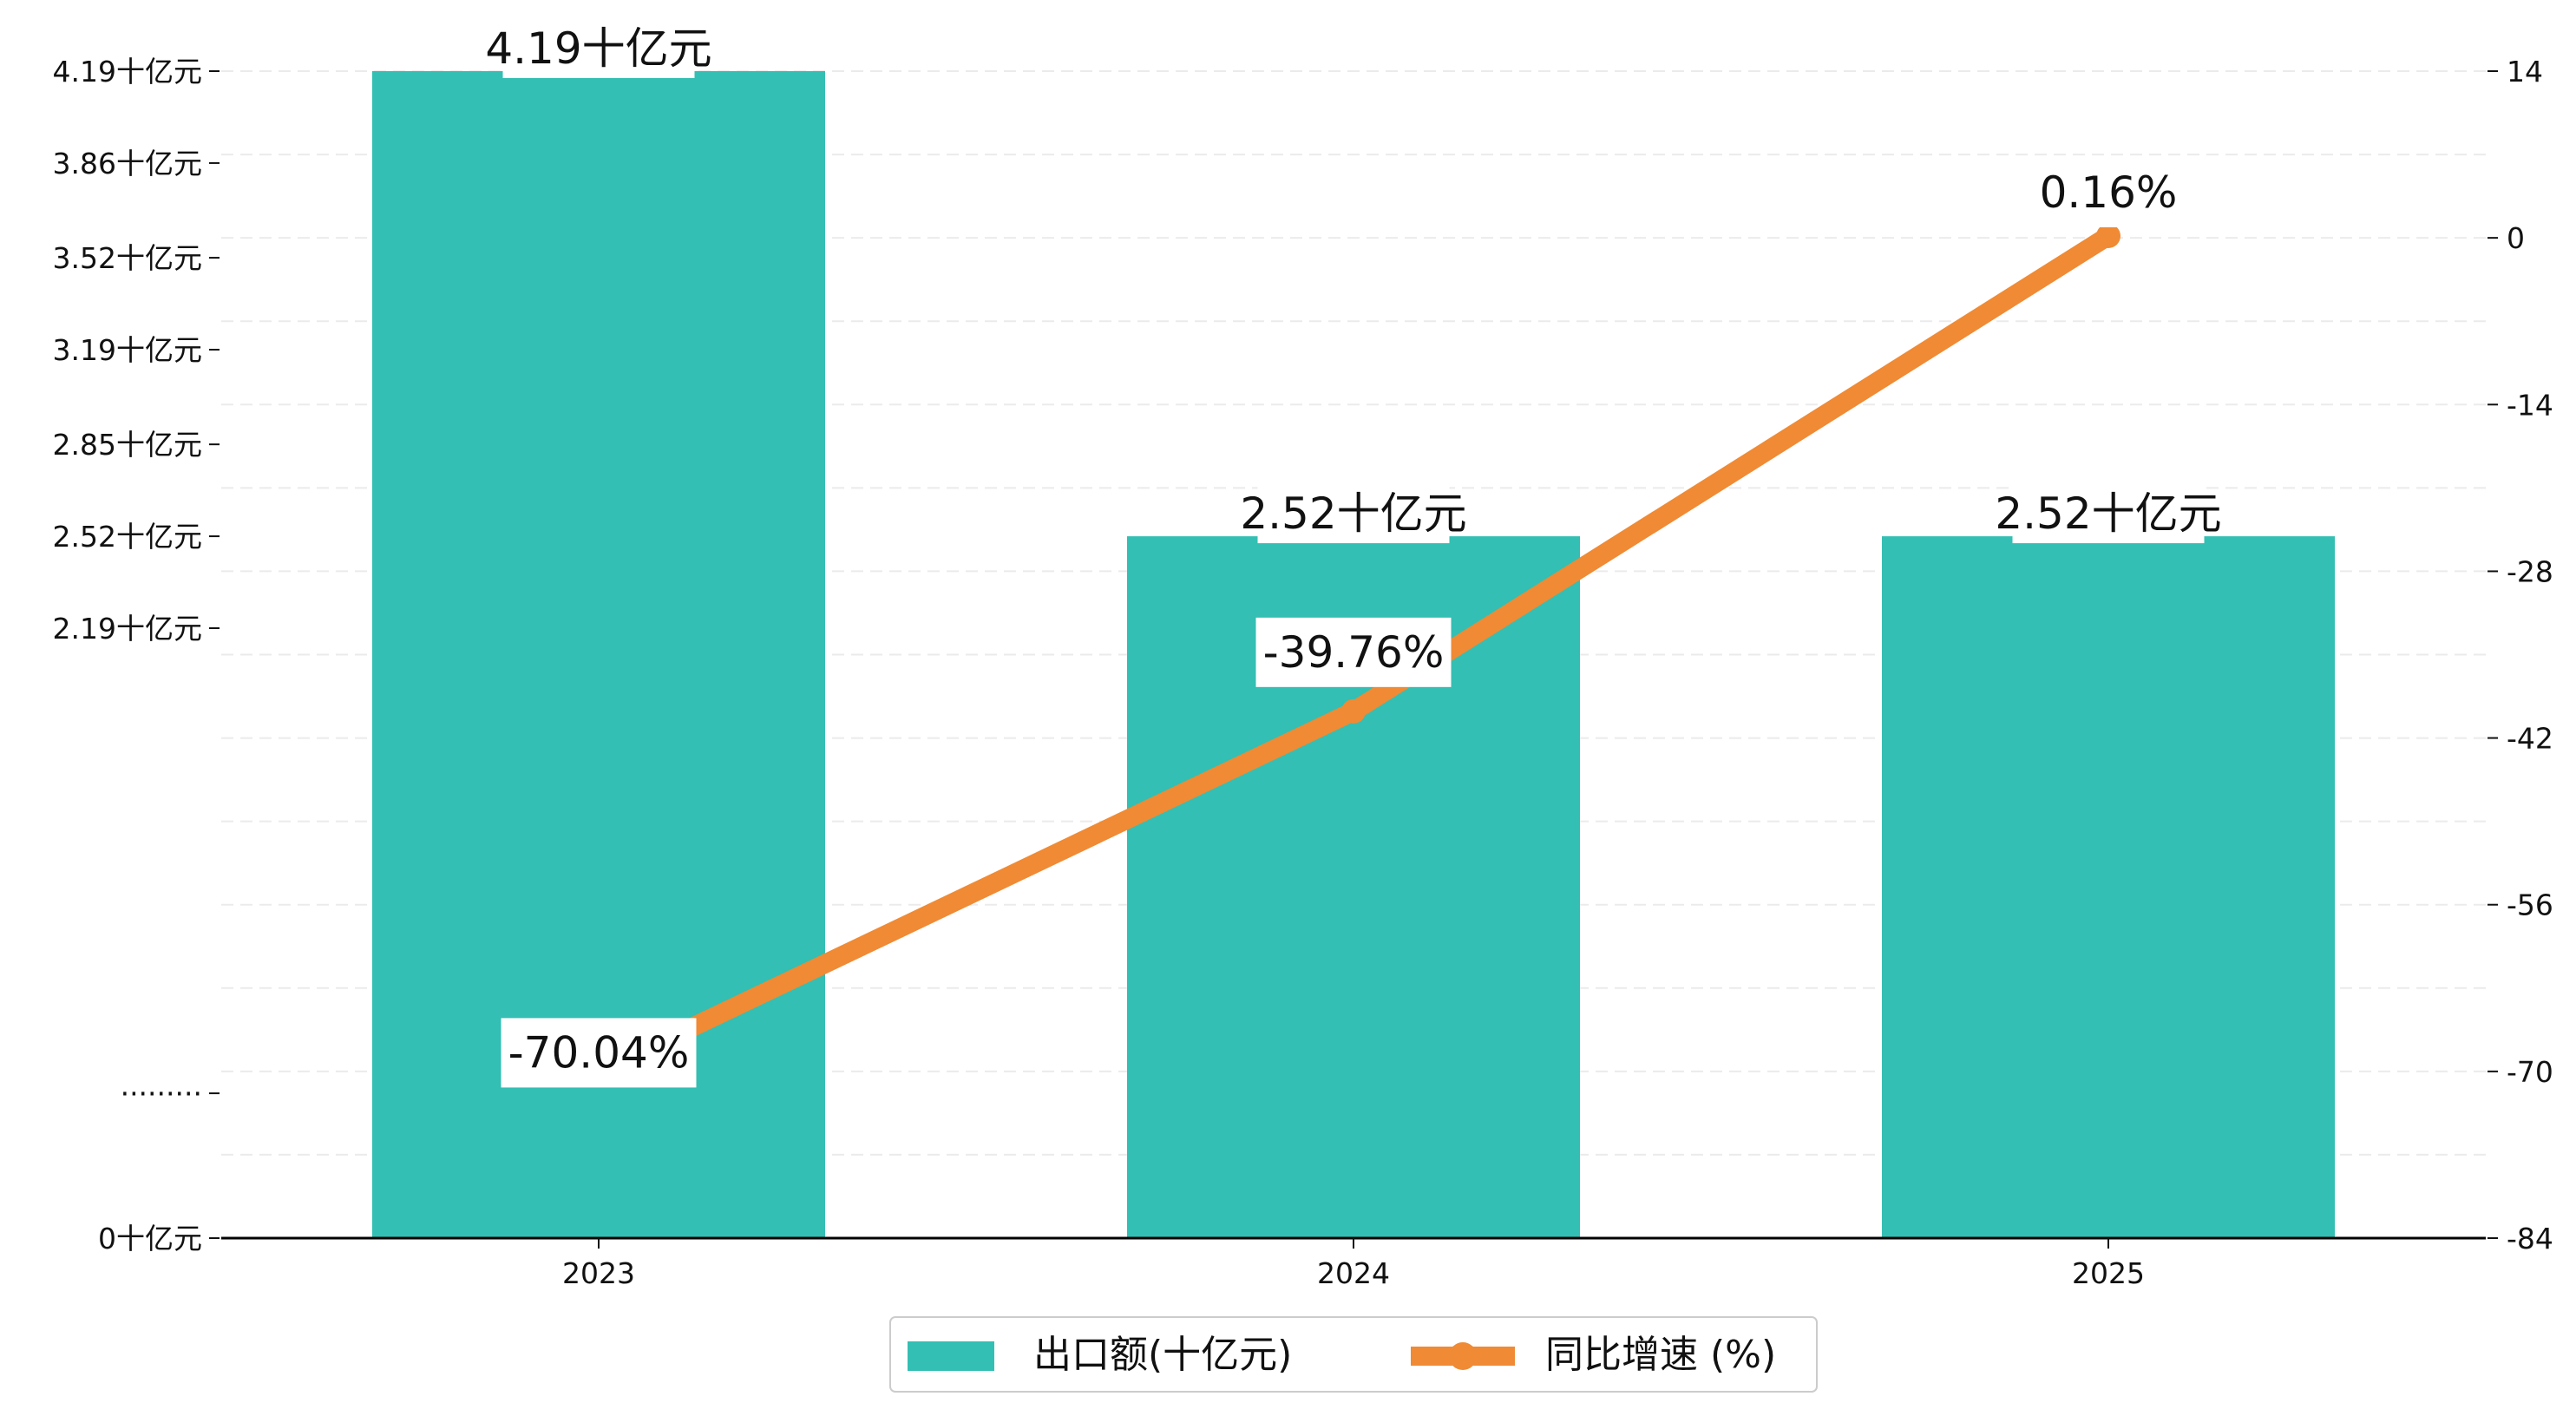 This screenshot has height=1416, width=2576. I want to click on label-text: -39.76%, so click(1354, 653).